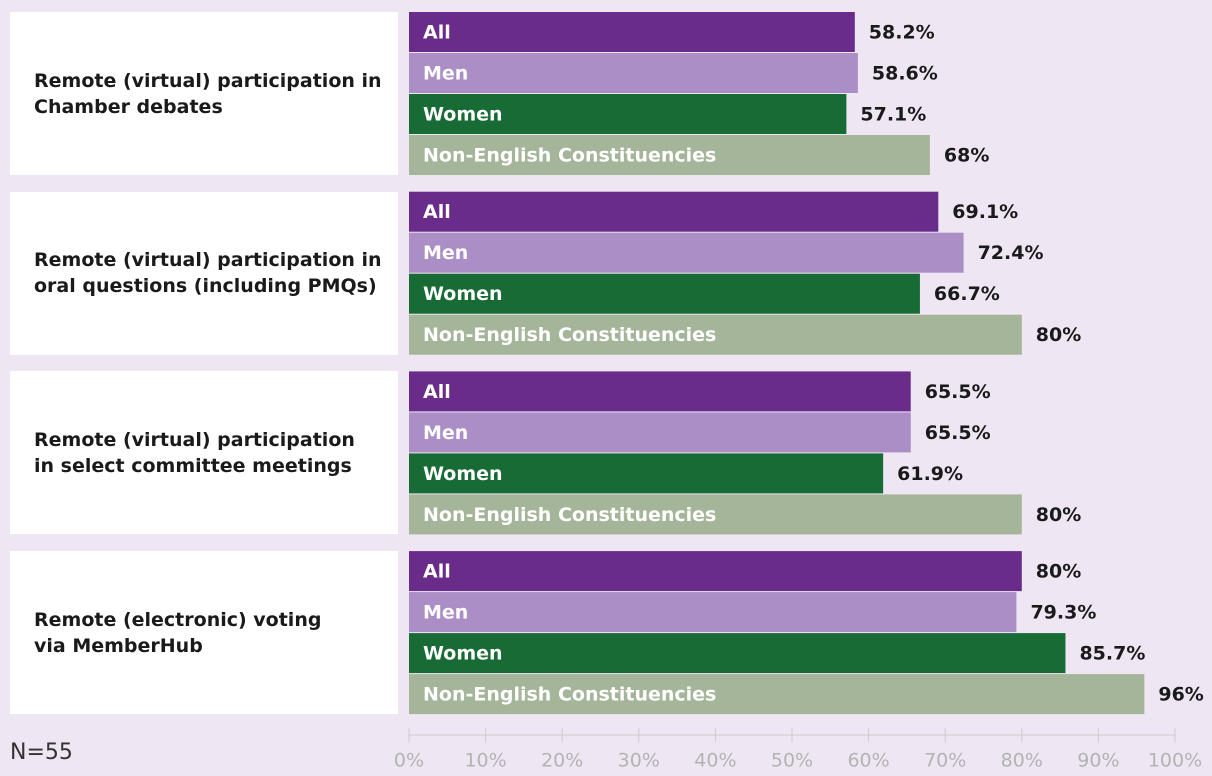 The image size is (1212, 776). What do you see at coordinates (1022, 761) in the screenshot?
I see `x-tick-label: 80%` at bounding box center [1022, 761].